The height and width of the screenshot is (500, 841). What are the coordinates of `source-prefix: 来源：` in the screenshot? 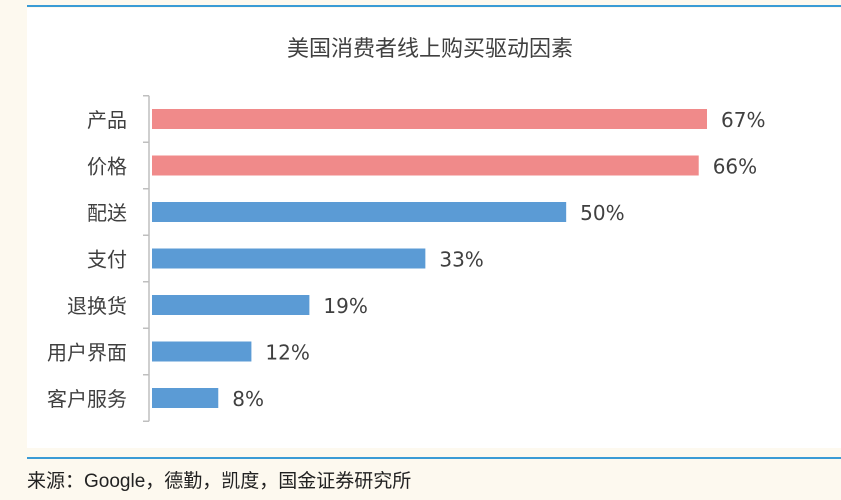 It's located at (56, 481).